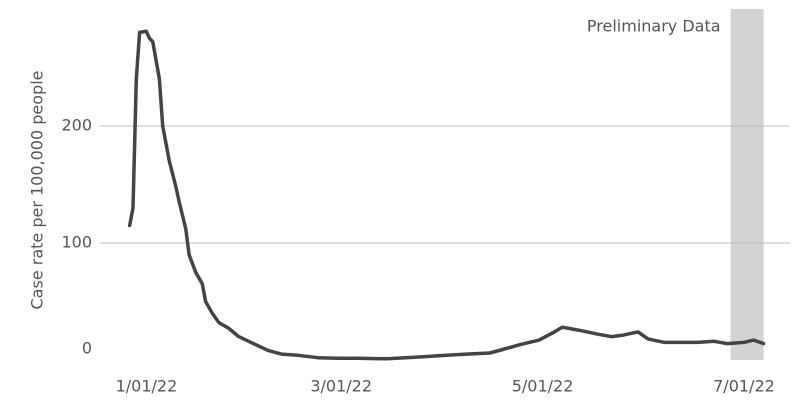  I want to click on x-tick-label: 5/01/22, so click(543, 386).